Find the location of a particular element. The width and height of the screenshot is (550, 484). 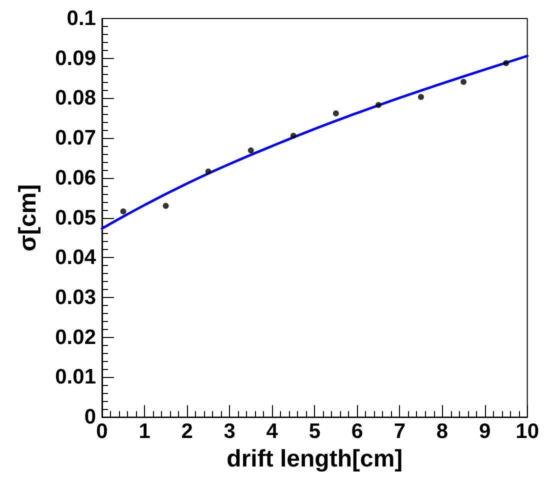

x-tick-label: 6 is located at coordinates (357, 432).